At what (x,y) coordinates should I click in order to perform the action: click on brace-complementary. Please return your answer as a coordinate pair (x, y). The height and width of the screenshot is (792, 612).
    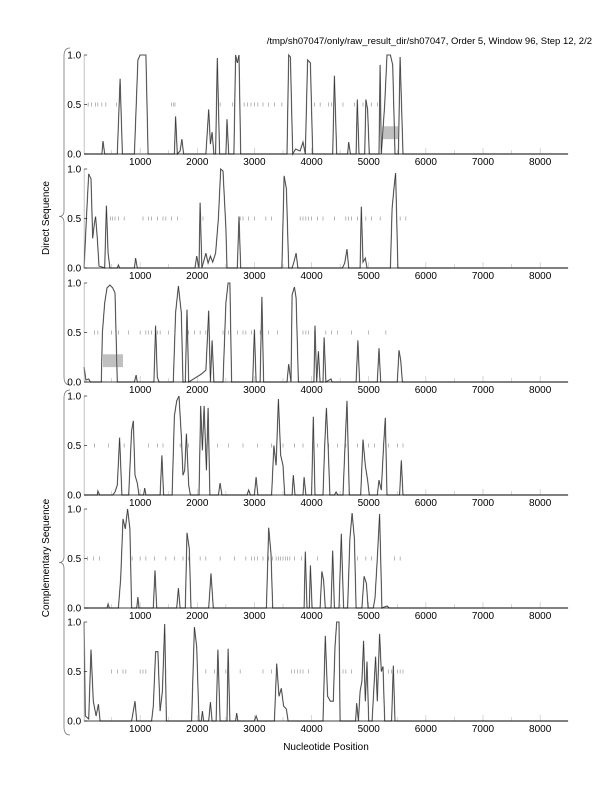
    Looking at the image, I should click on (64, 562).